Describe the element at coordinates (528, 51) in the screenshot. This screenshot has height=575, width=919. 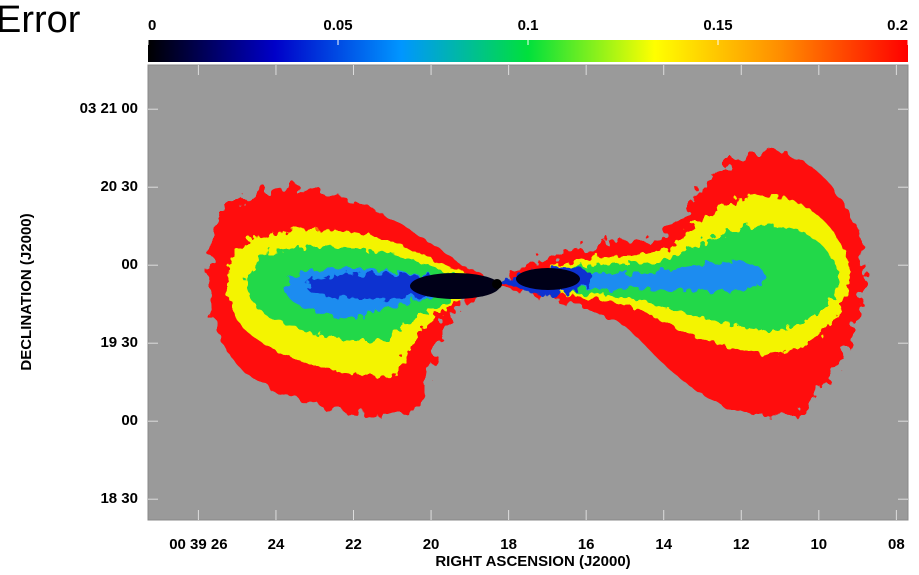
I see `colorbar` at that location.